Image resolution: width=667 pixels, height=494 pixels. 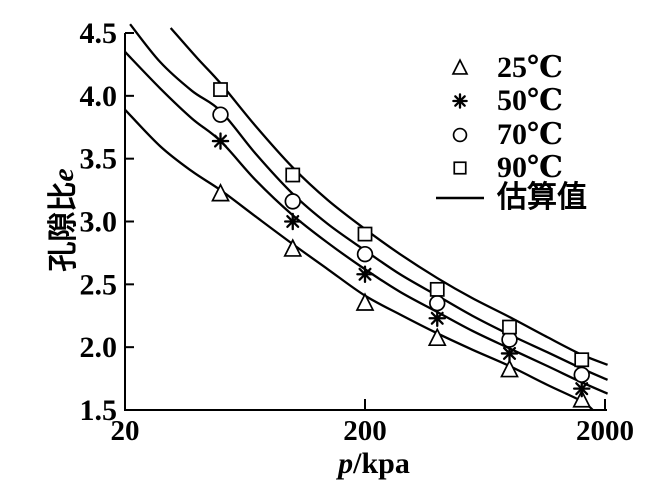 I want to click on legend-label-70c: 70℃, so click(x=530, y=134).